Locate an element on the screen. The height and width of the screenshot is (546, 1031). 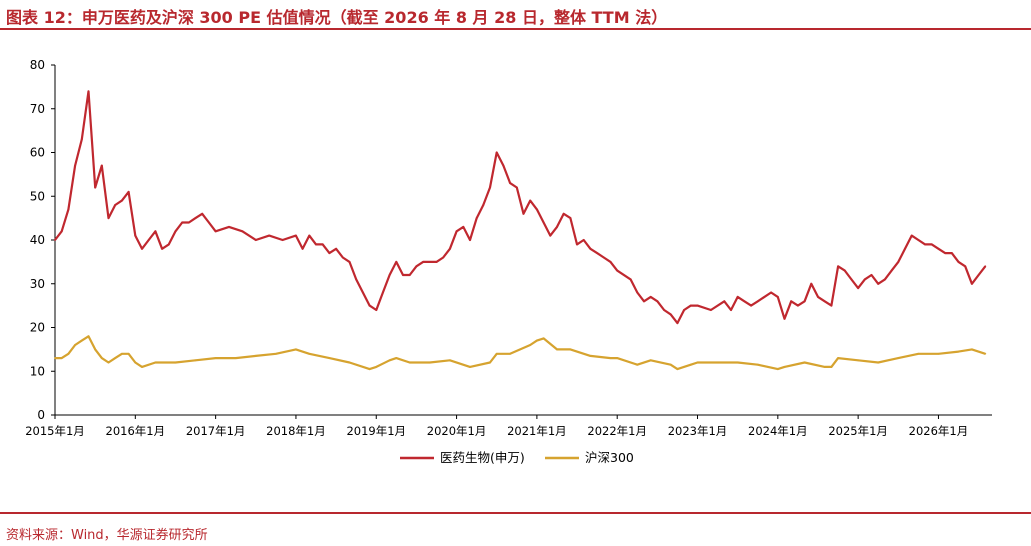
x-tick-label: 2021年1月 is located at coordinates (537, 431).